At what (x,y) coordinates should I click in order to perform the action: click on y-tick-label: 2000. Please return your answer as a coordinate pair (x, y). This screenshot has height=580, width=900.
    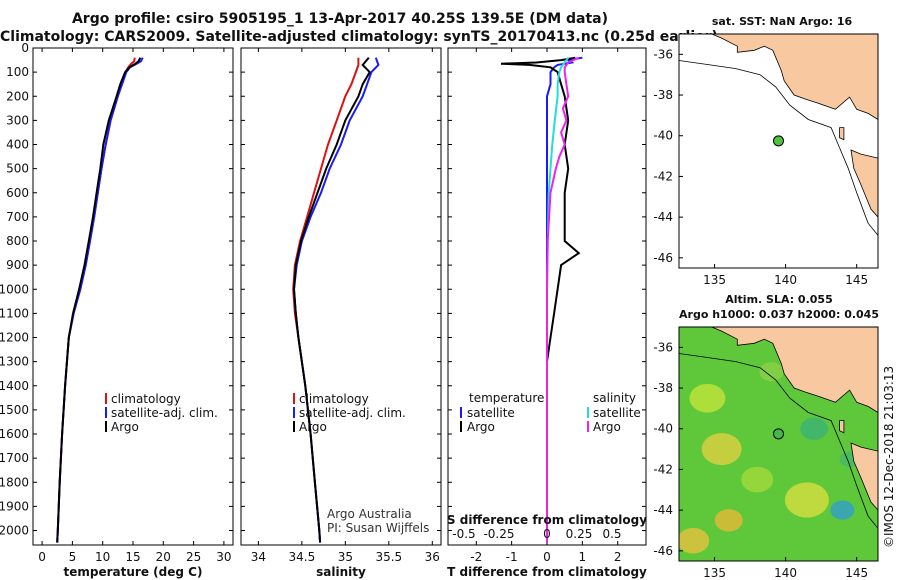
    Looking at the image, I should click on (14, 531).